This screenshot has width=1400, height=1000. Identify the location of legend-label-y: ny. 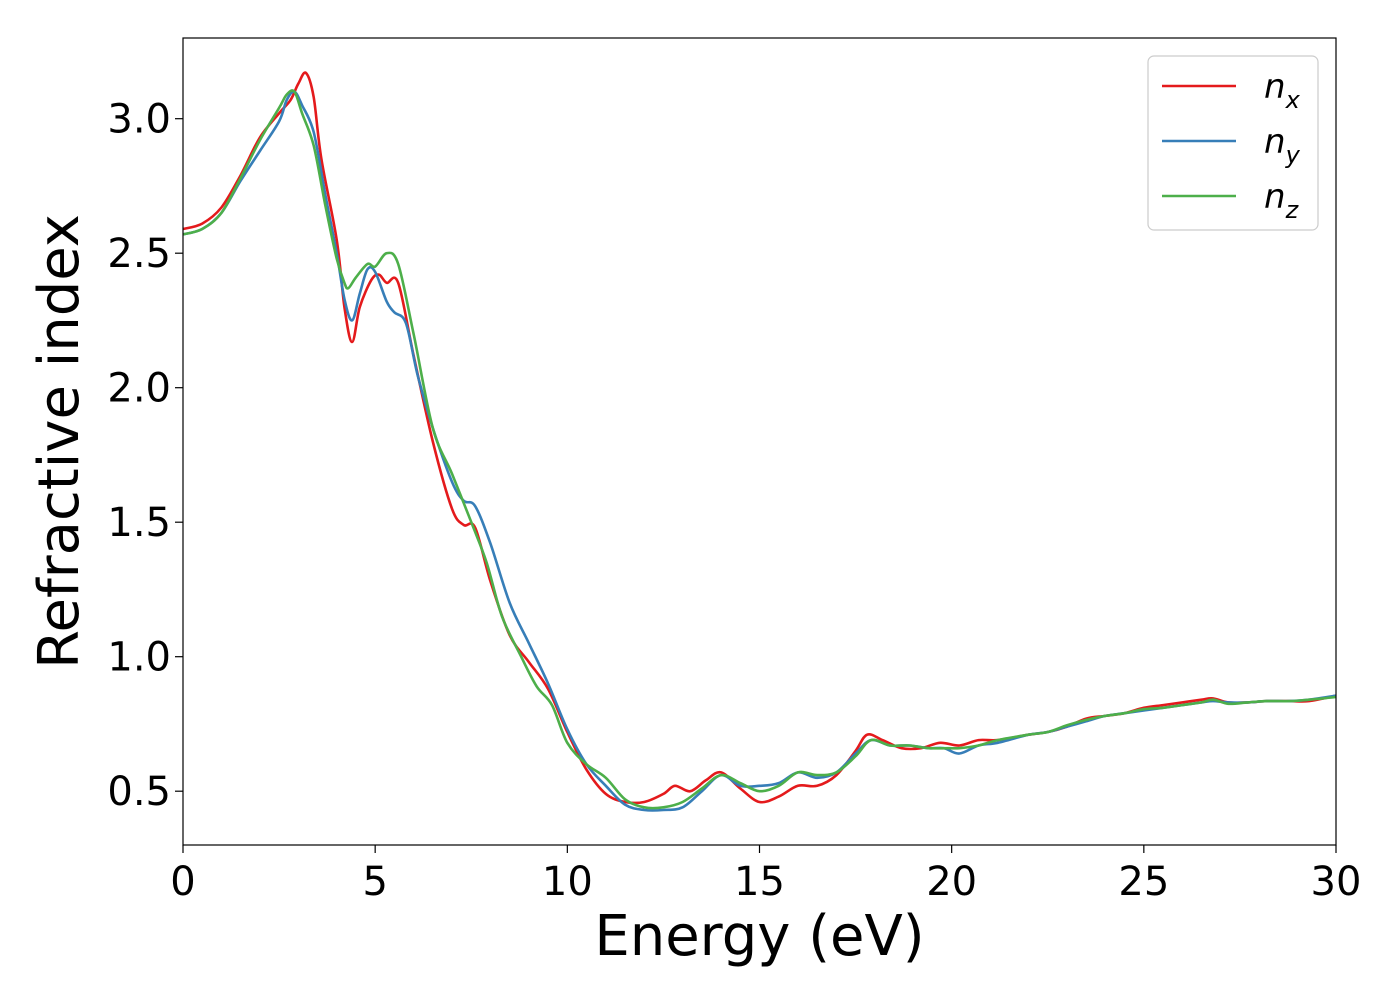
(1282, 145).